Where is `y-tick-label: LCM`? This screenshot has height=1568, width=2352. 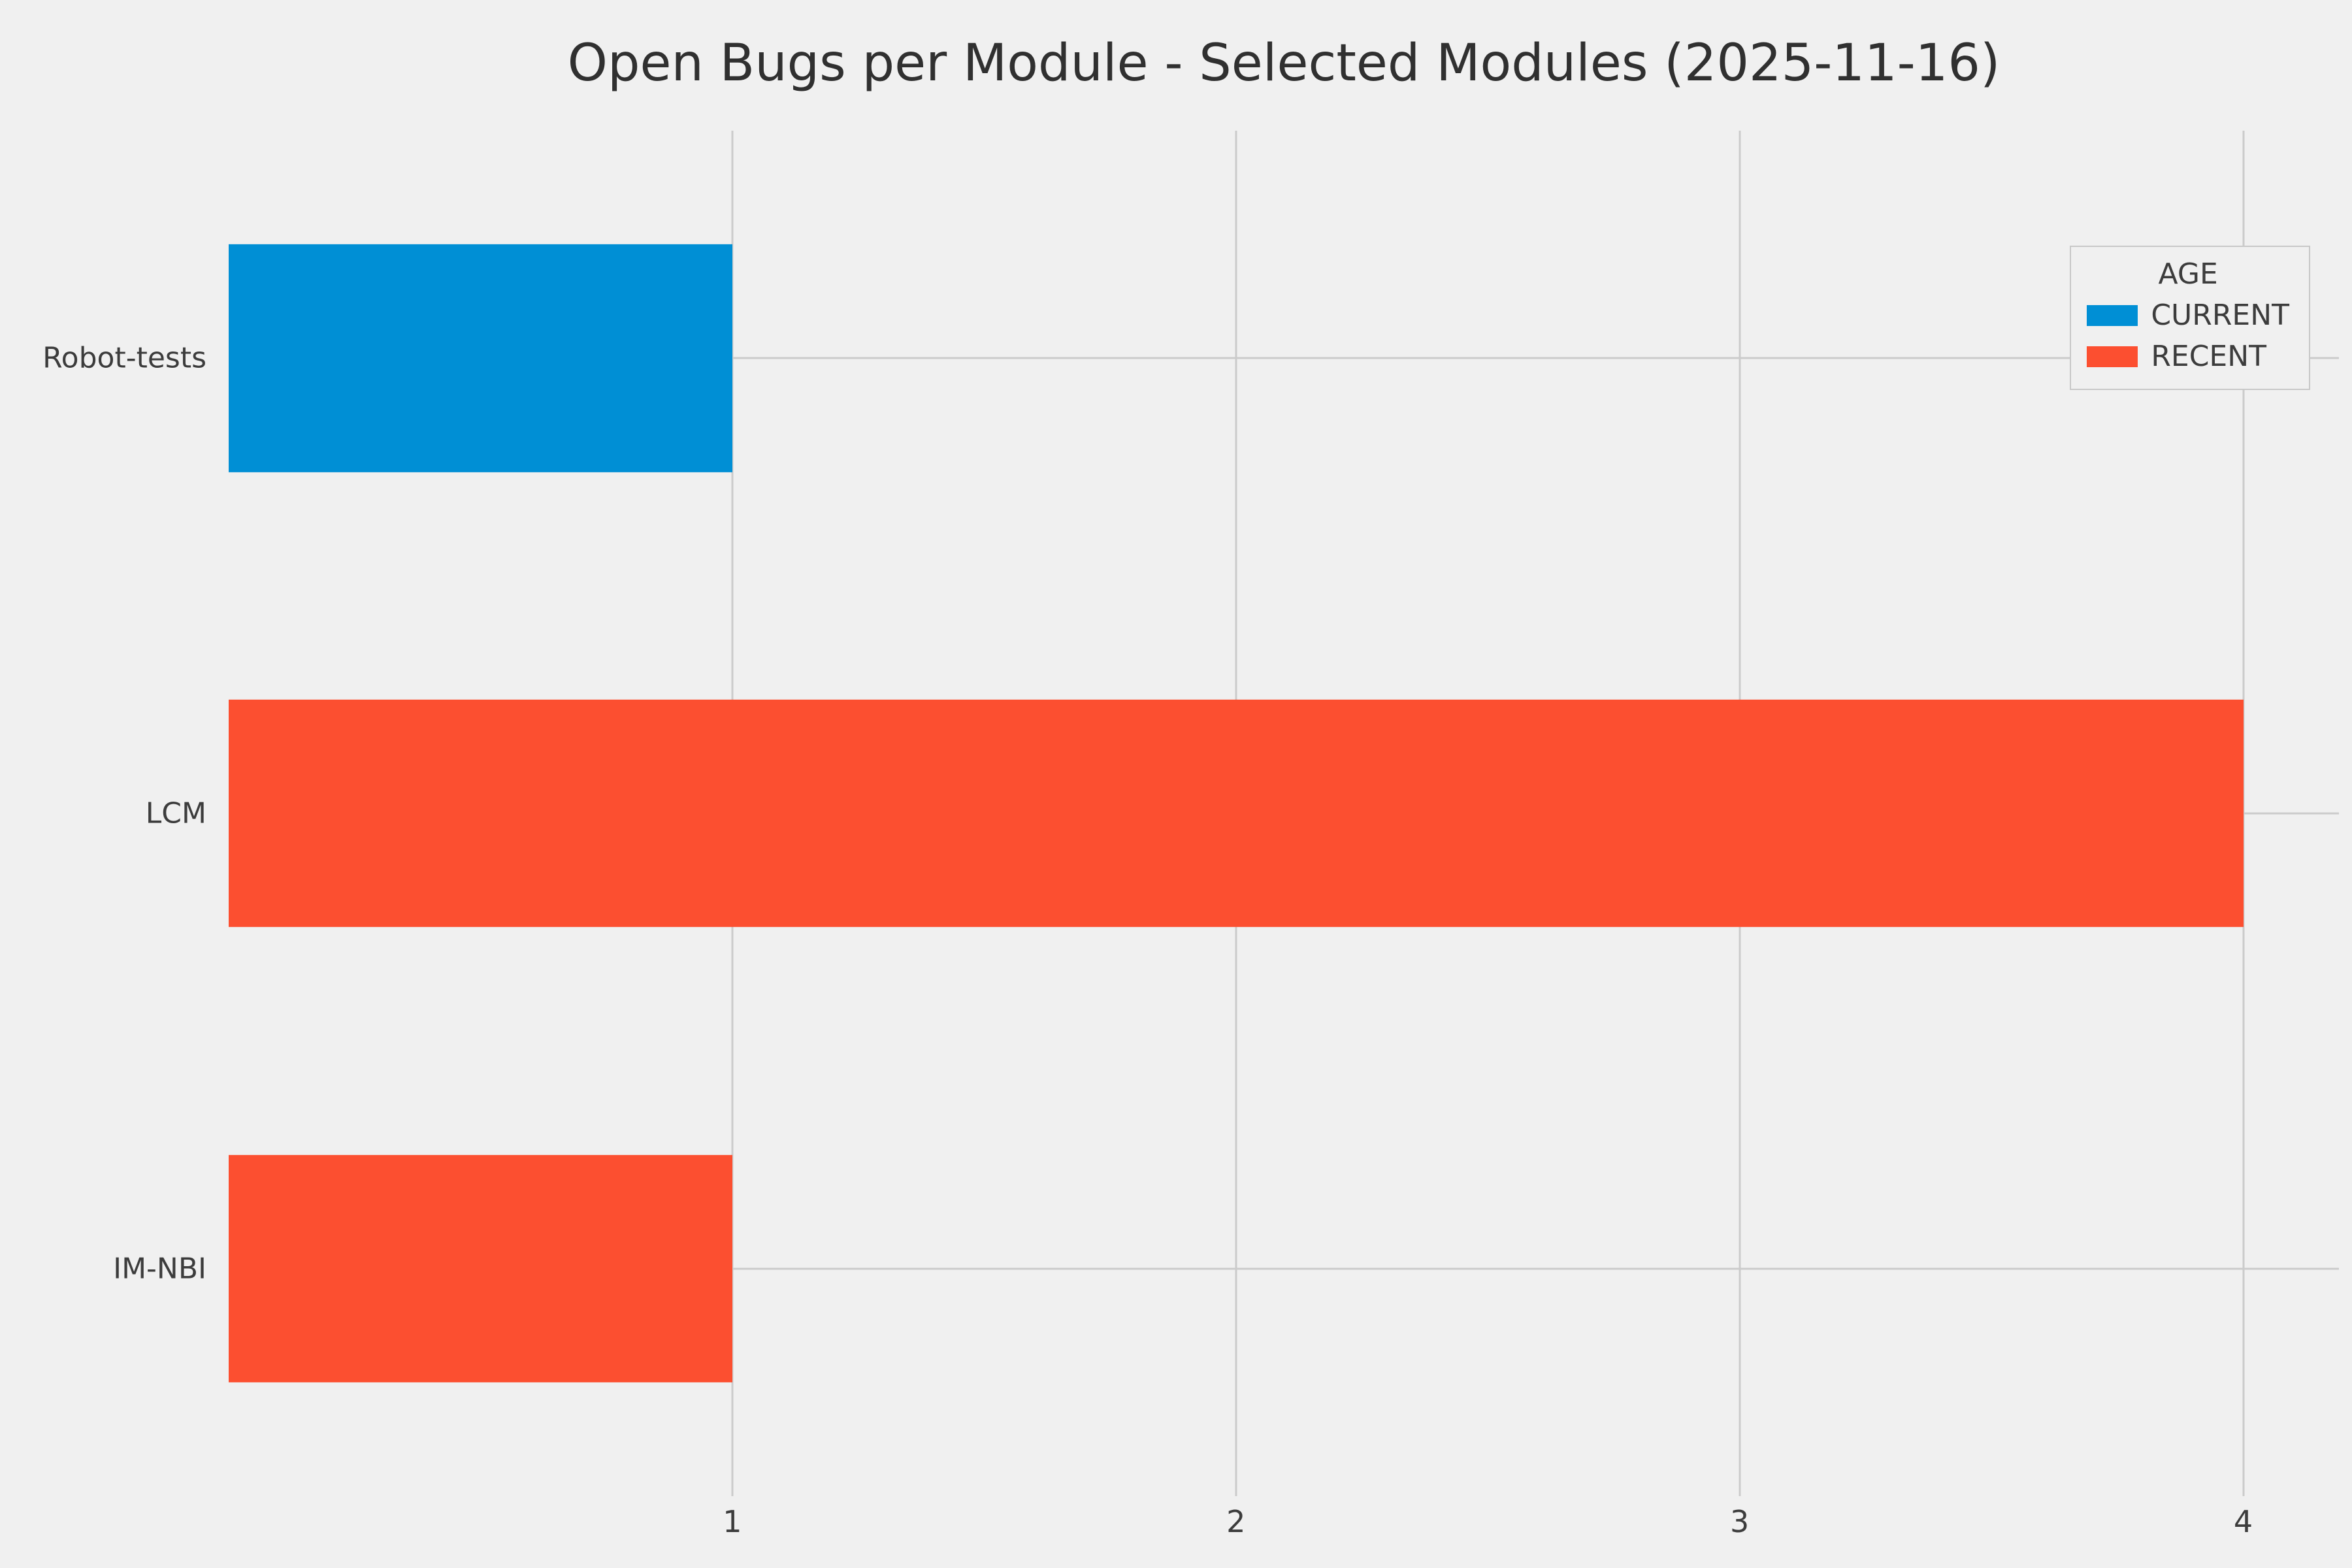
y-tick-label: LCM is located at coordinates (175, 813).